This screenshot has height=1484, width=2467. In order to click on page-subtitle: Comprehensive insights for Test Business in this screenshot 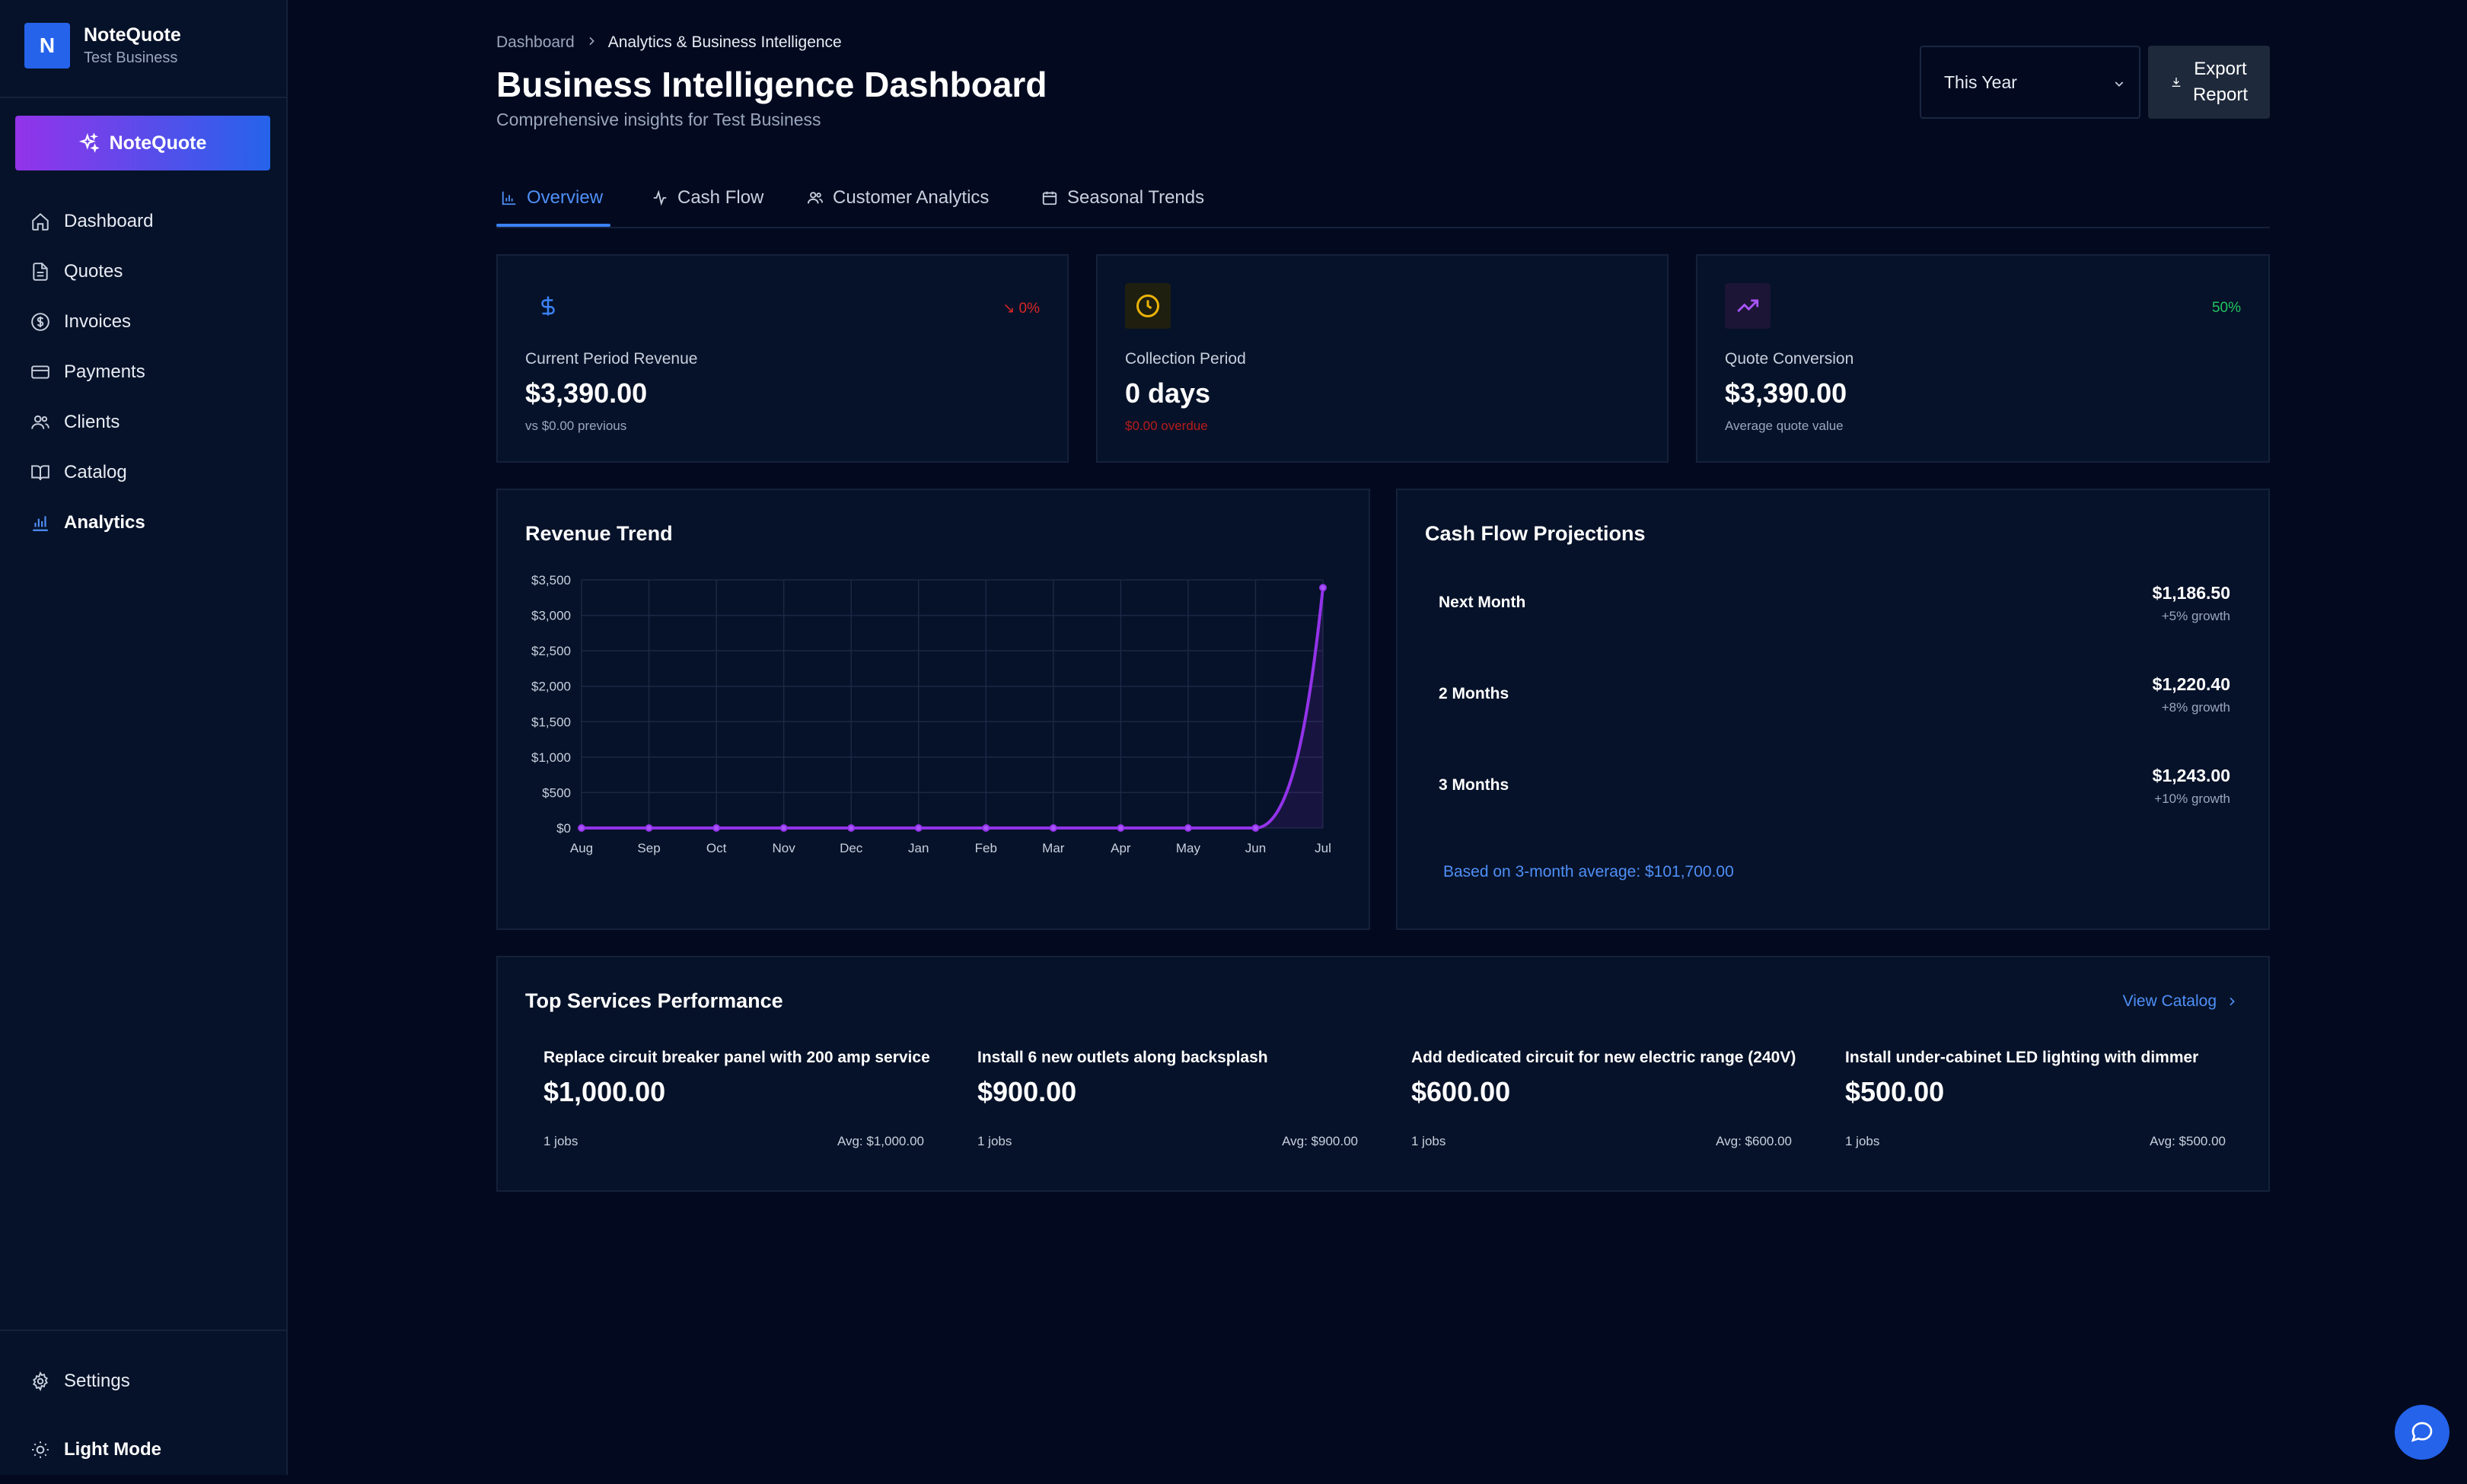, I will do `click(658, 119)`.